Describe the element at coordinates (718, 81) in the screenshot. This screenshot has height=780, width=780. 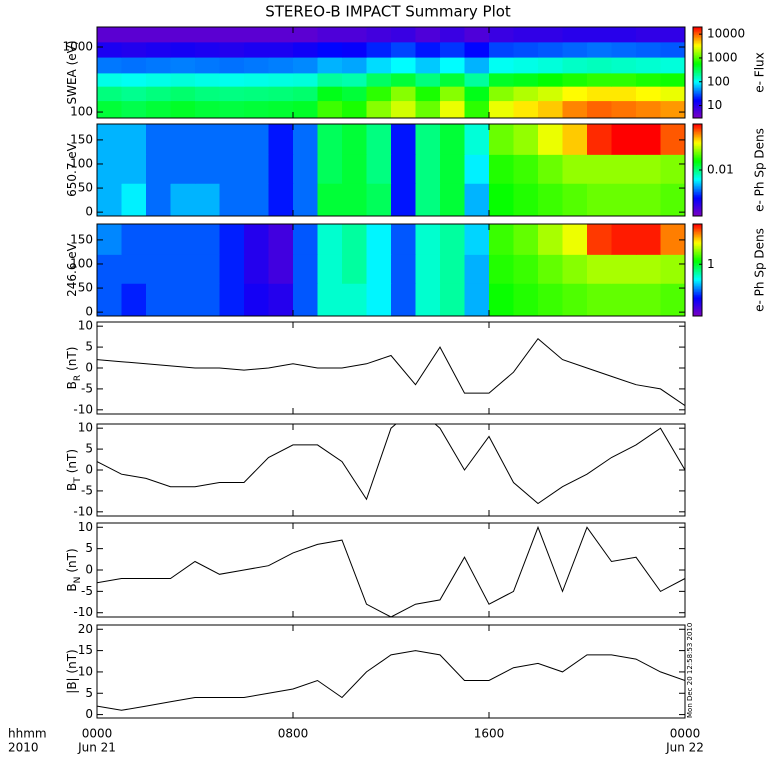
I see `colorbar-tick-label: 100` at that location.